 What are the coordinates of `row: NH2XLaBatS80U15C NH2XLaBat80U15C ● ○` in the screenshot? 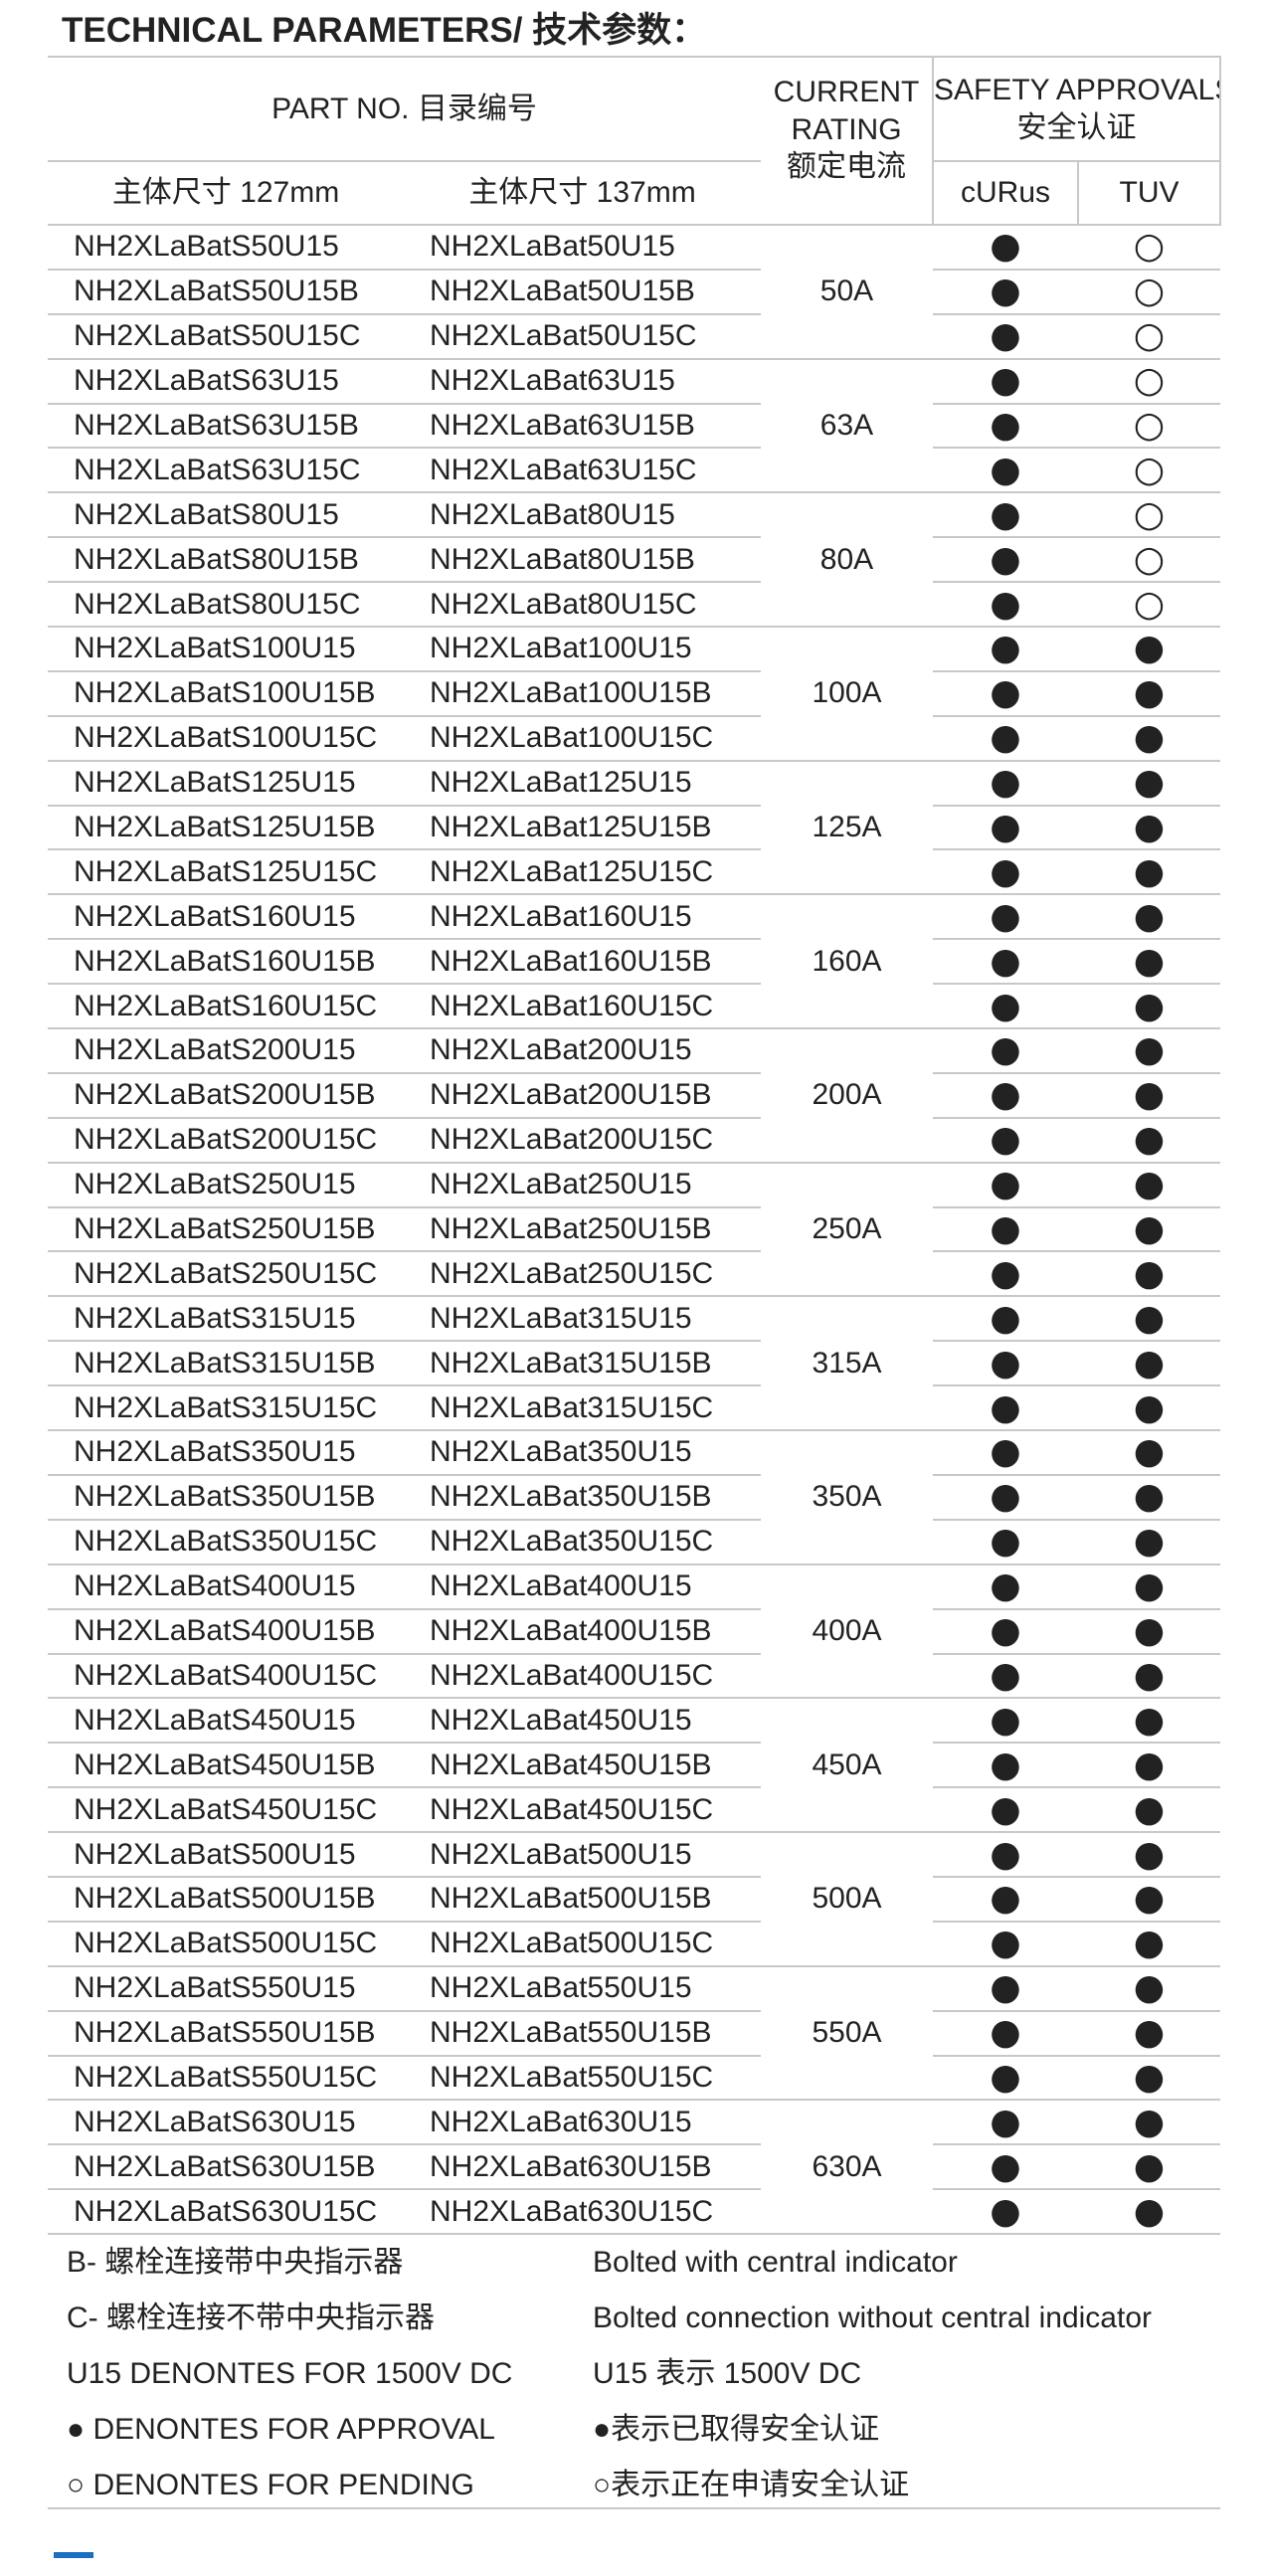 It's located at (634, 605).